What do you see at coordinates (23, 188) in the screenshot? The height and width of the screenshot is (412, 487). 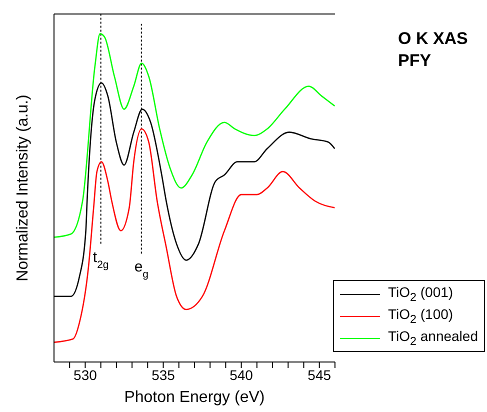 I see `y-axis-title: Normalized Intensity (a.u.)` at bounding box center [23, 188].